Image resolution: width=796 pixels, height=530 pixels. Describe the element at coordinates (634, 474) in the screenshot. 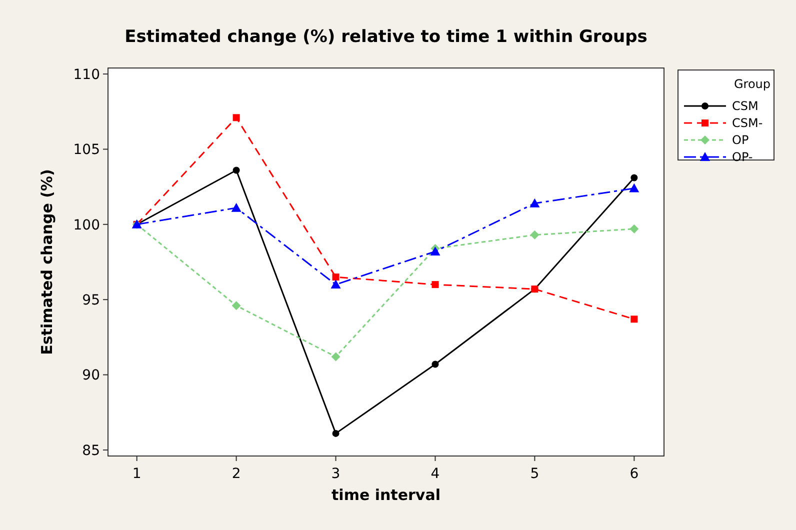

I see `x-tick-label: 6` at that location.